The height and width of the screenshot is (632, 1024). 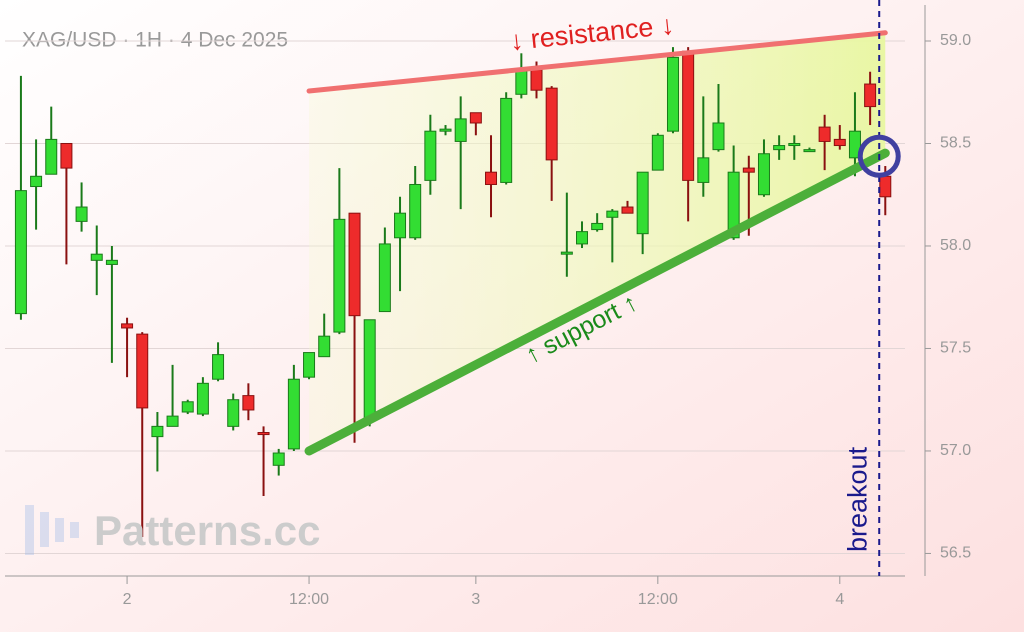 I want to click on watermark-icon, so click(x=52, y=530).